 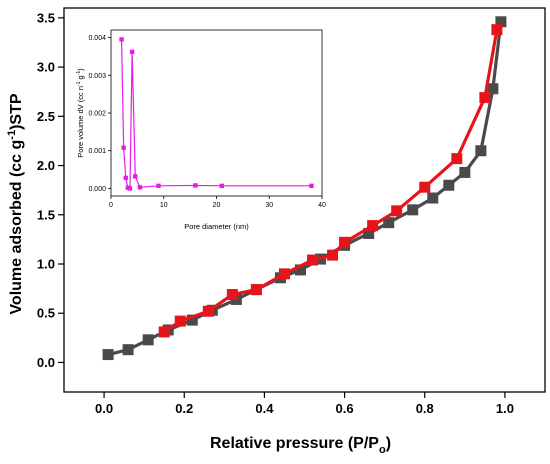 What do you see at coordinates (97, 189) in the screenshot?
I see `inset-y-tick-label: 0.000` at bounding box center [97, 189].